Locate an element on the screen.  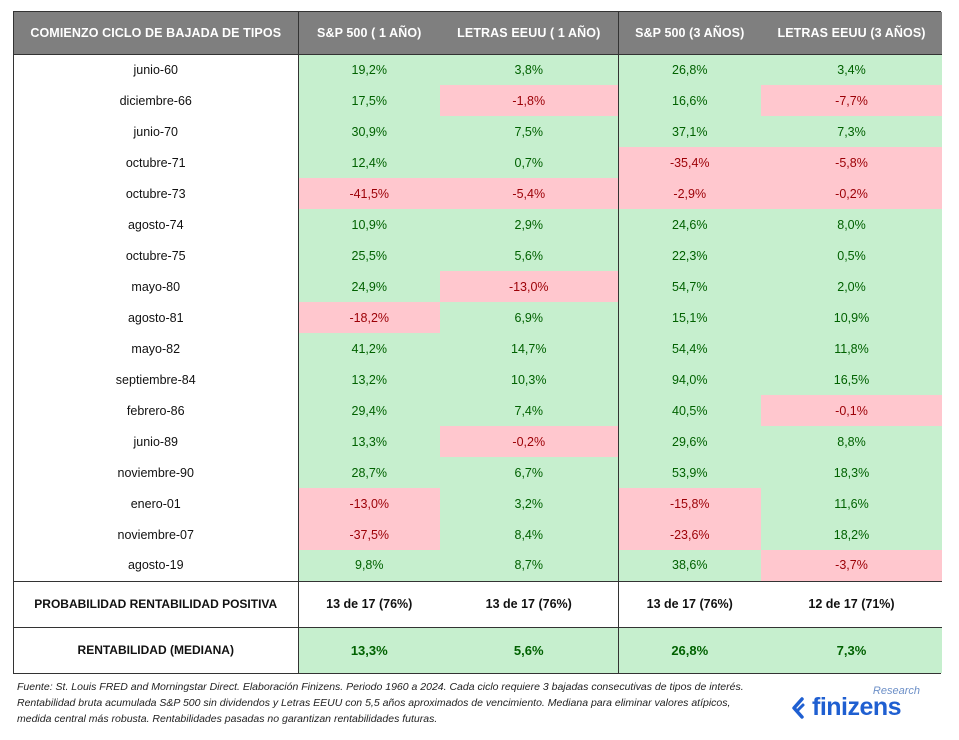
value-cell-sp500-1y: -41,5% is located at coordinates (368, 193).